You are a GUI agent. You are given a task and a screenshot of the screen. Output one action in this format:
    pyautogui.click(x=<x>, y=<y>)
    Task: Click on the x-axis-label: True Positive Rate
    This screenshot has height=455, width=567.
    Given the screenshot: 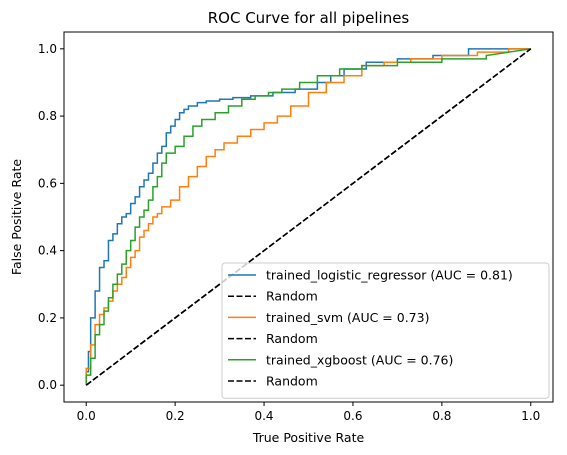 What is the action you would take?
    pyautogui.click(x=308, y=437)
    